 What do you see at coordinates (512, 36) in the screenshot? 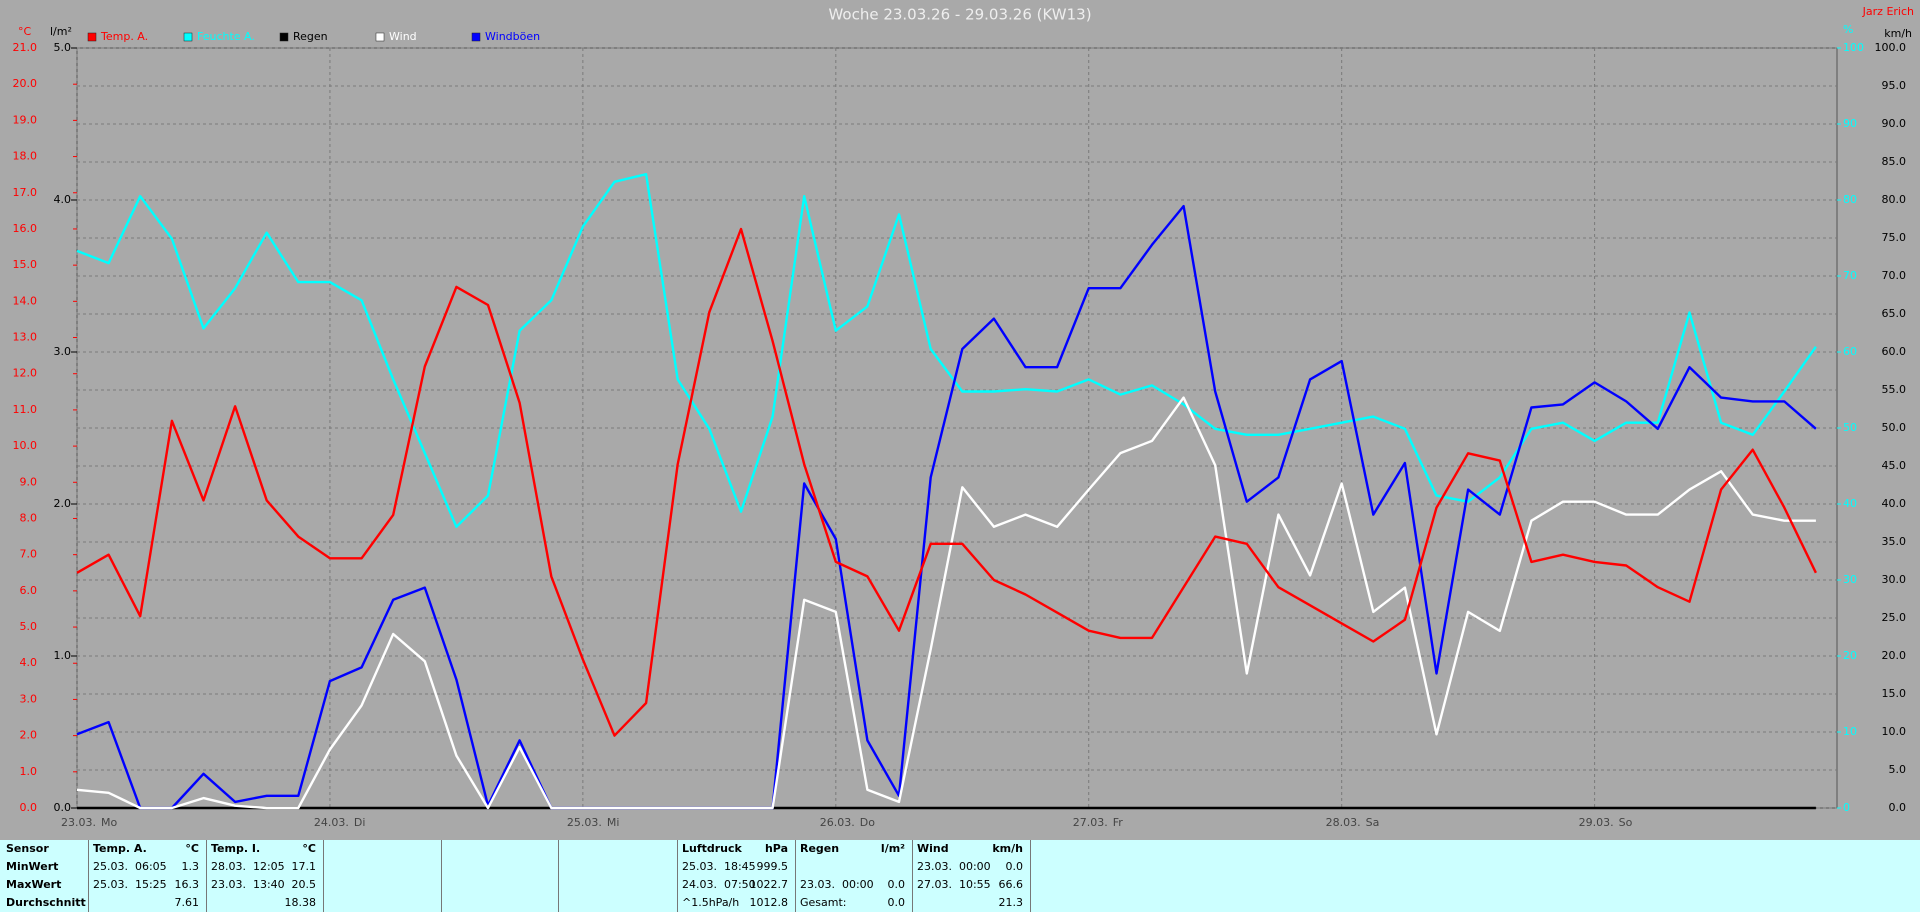
I see `legend-label: Windböen` at bounding box center [512, 36].